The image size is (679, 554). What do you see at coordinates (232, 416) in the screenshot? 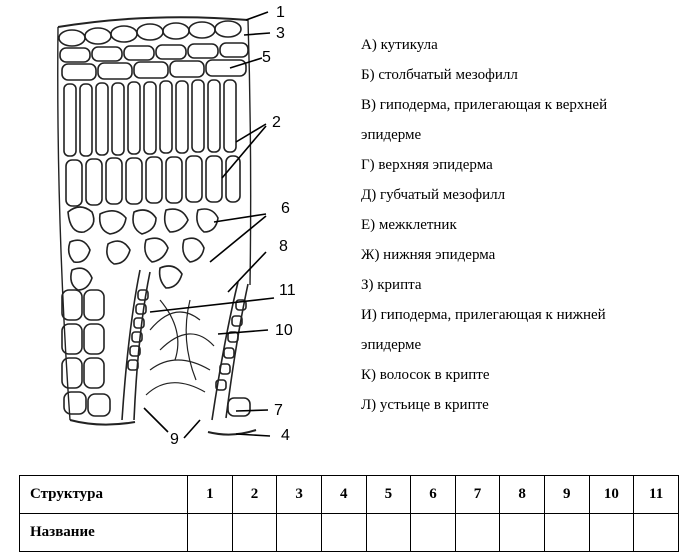
I see `right-lower-cells` at bounding box center [232, 416].